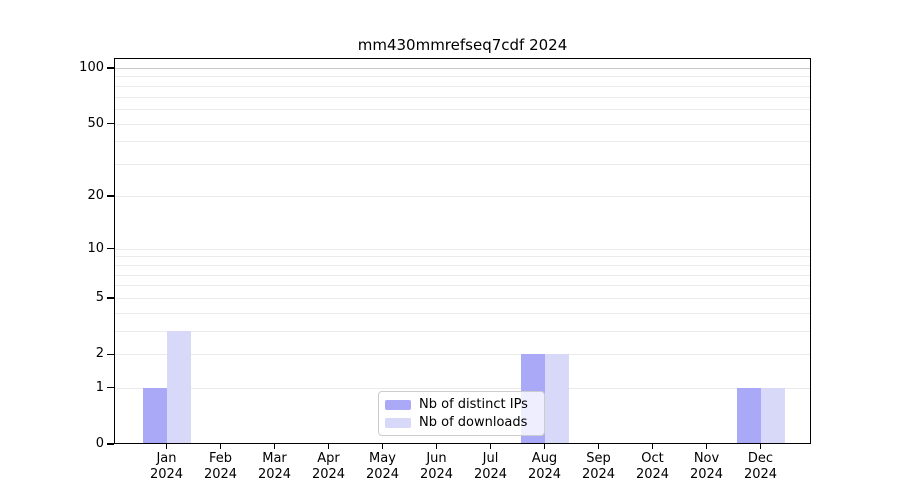 Image resolution: width=900 pixels, height=500 pixels. Describe the element at coordinates (544, 466) in the screenshot. I see `x-axis-tick-label: Aug 2024` at that location.